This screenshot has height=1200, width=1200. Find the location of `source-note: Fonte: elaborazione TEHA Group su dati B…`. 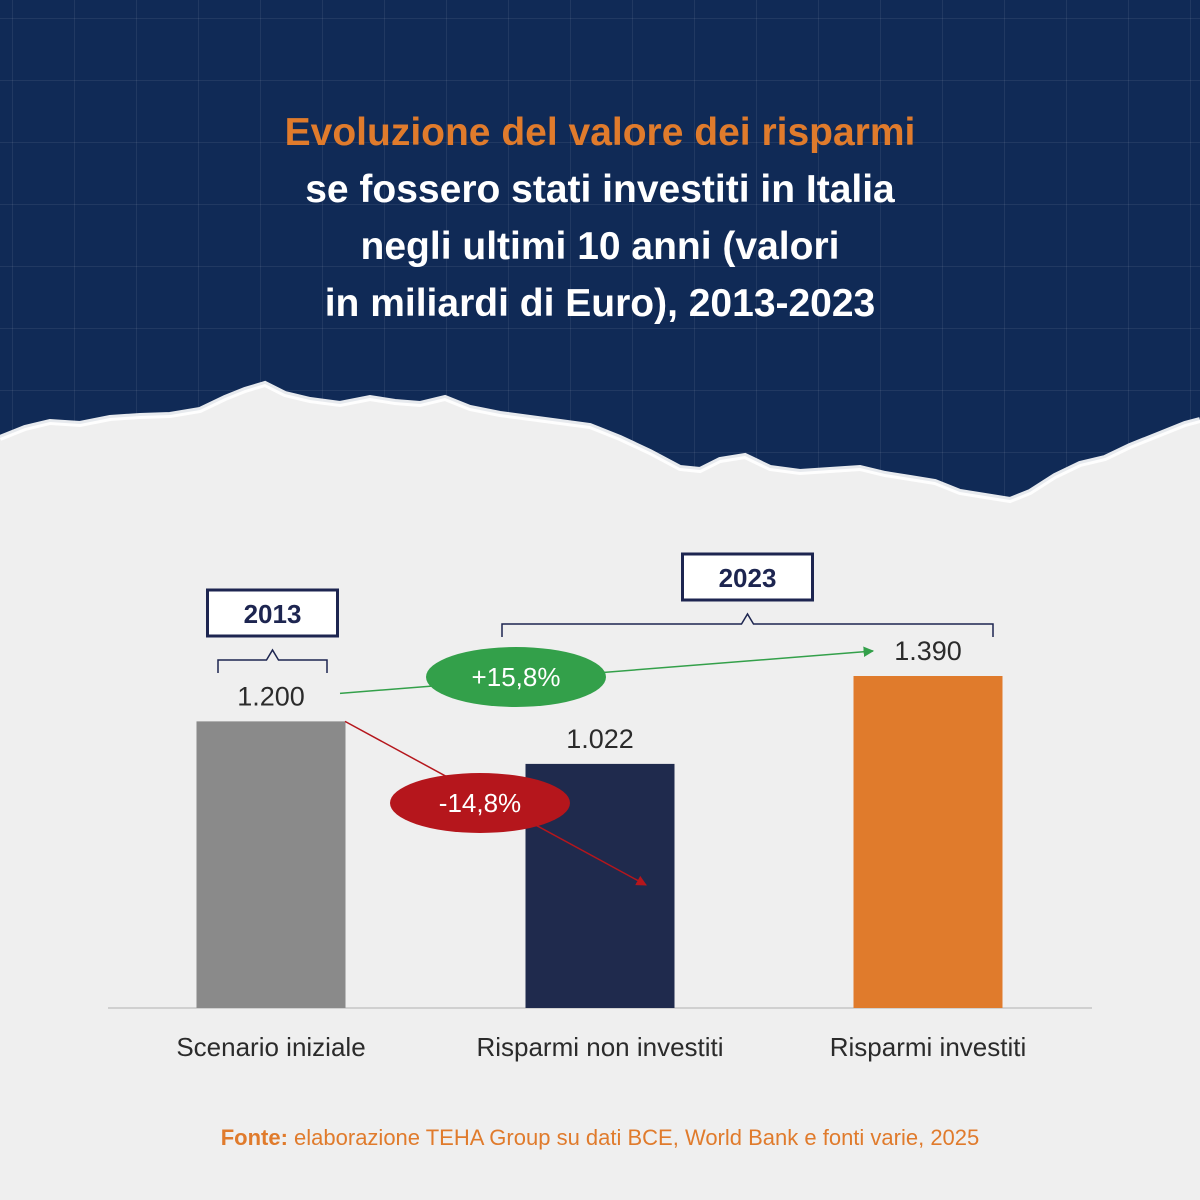

source-note: Fonte: elaborazione TEHA Group su dati B… is located at coordinates (600, 1138).